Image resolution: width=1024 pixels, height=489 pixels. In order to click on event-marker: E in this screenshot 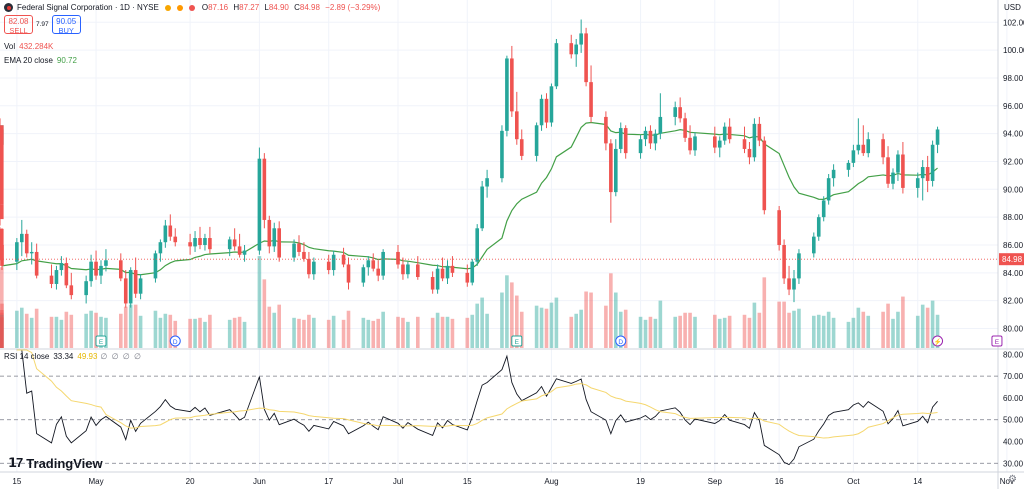, I will do `click(997, 341)`.